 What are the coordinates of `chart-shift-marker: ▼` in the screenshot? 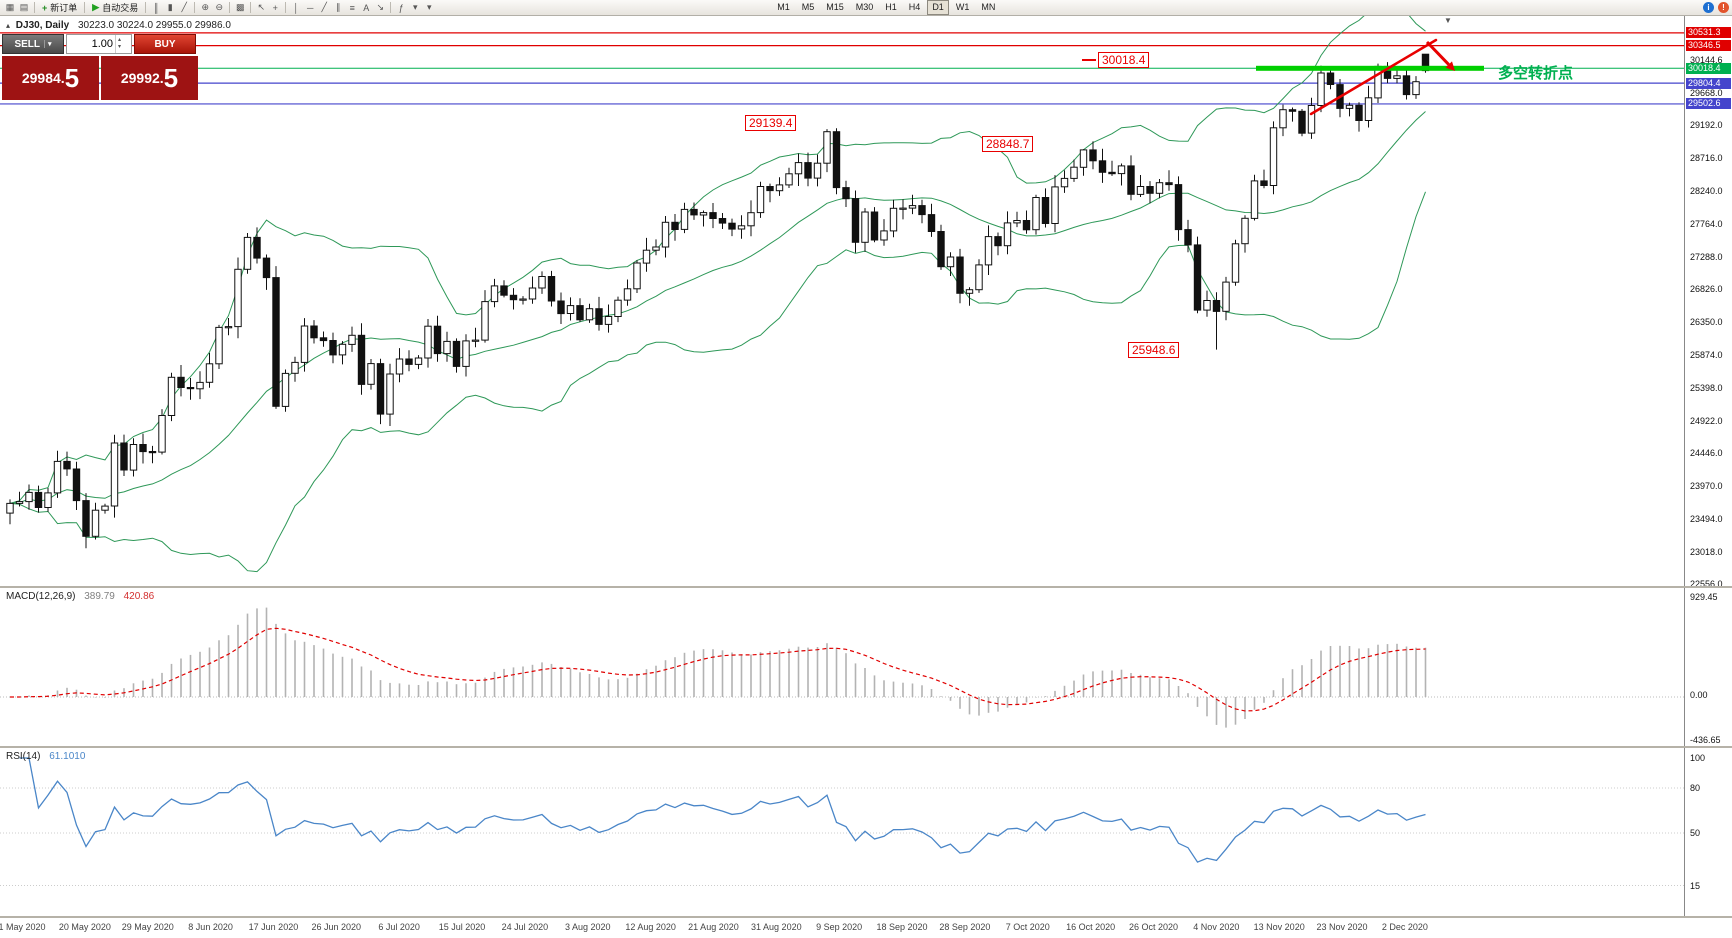 It's located at (1448, 20).